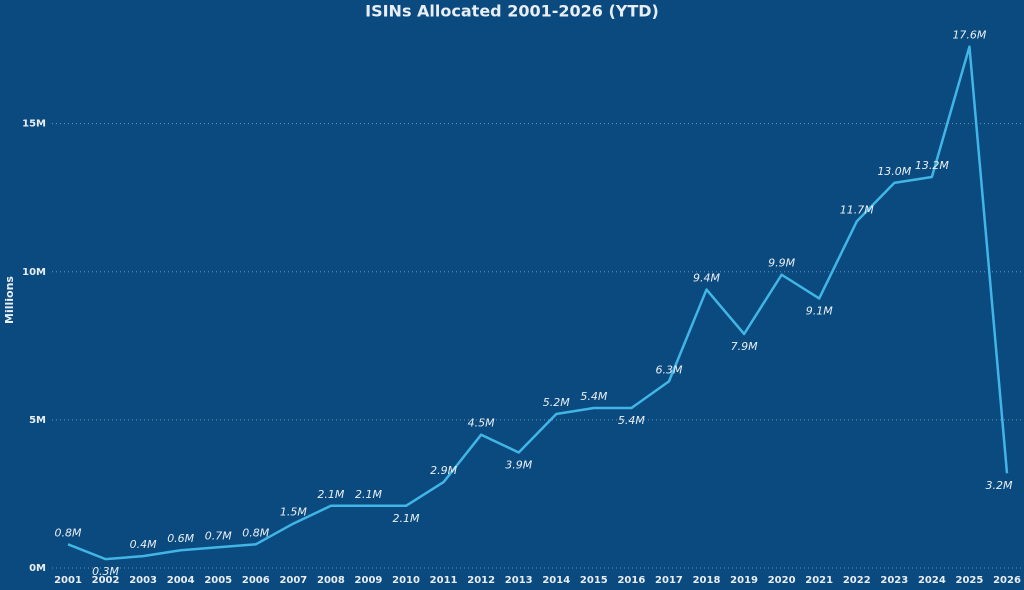 Image resolution: width=1024 pixels, height=590 pixels. Describe the element at coordinates (782, 580) in the screenshot. I see `x-tick-label: 2020` at that location.